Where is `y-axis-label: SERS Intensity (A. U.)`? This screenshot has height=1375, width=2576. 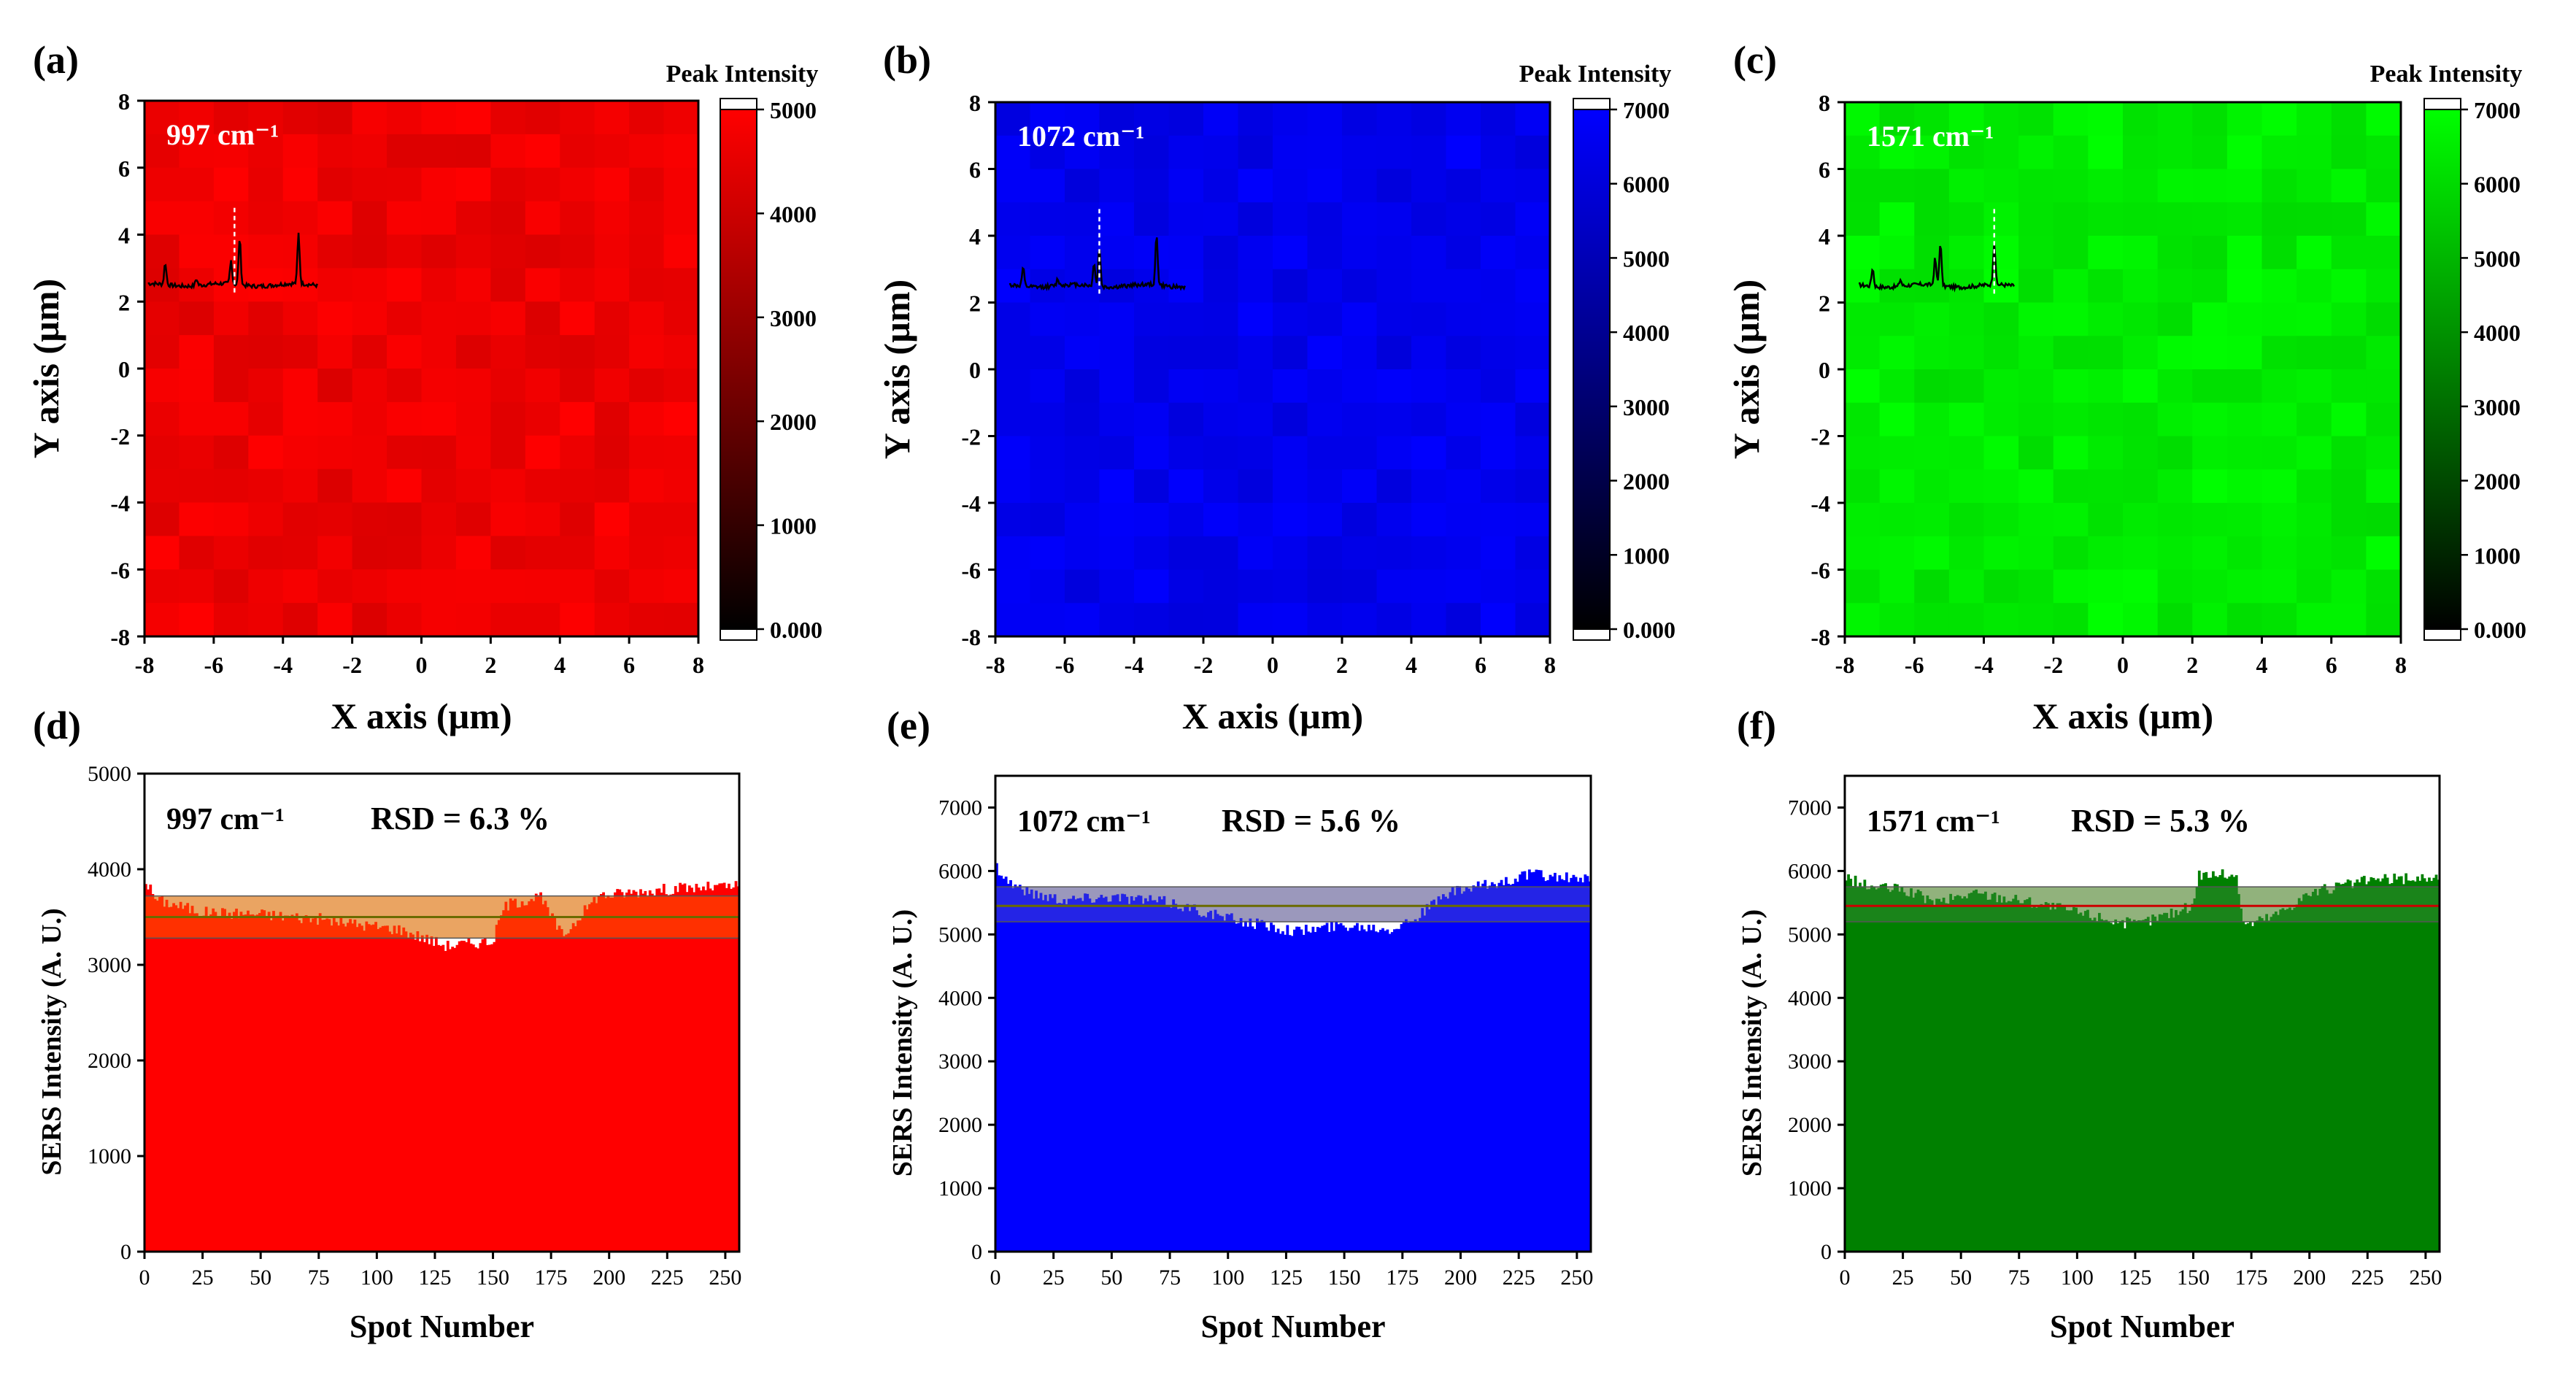 y-axis-label: SERS Intensity (A. U.) is located at coordinates (51, 1041).